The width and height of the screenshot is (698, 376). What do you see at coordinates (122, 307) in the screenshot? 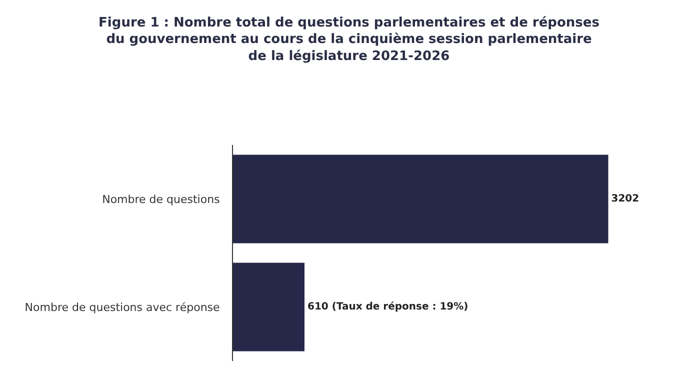
I see `y-tick-label: Nombre de questions avec réponse` at bounding box center [122, 307].